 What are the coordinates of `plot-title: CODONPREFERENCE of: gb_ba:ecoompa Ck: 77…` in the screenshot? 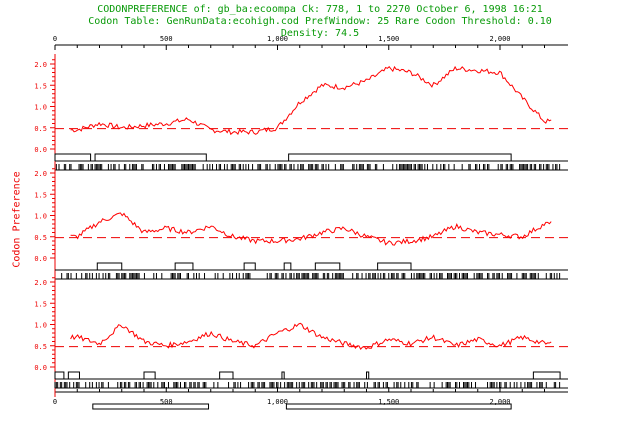 It's located at (320, 9).